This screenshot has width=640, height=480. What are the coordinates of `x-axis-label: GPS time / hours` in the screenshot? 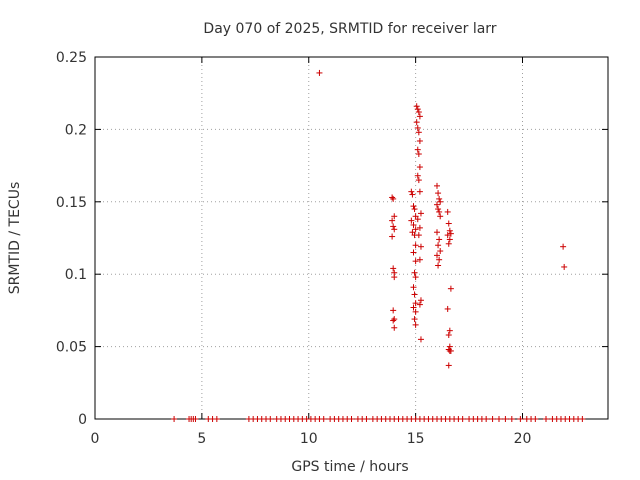 It's located at (349, 467).